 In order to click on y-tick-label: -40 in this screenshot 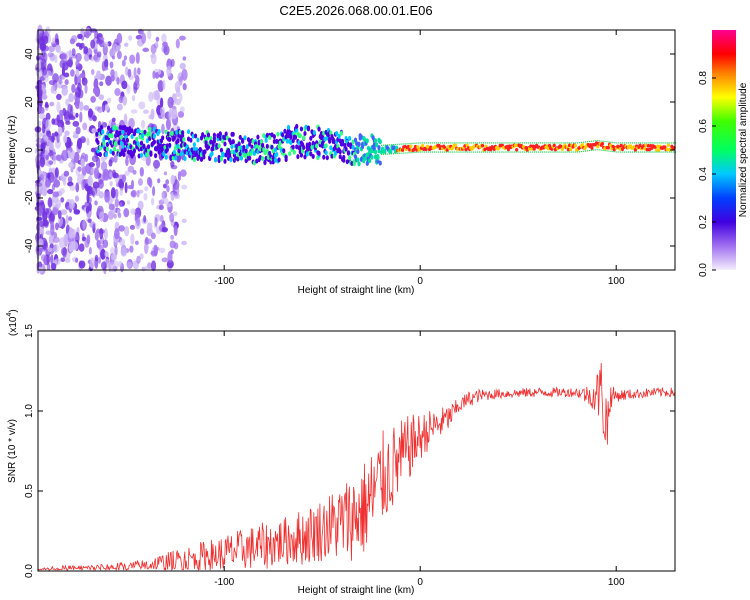, I will do `click(29, 245)`.